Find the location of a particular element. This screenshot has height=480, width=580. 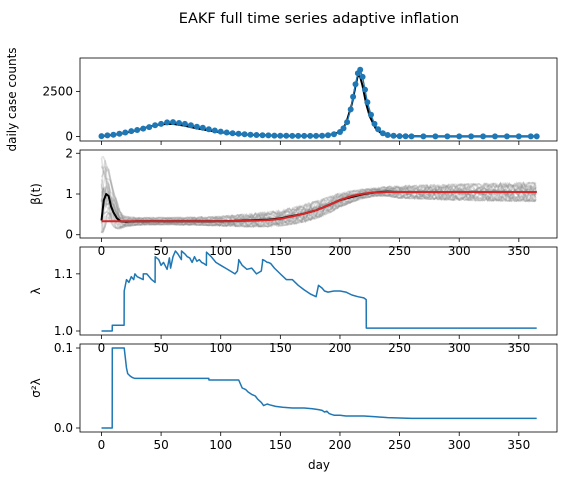

y-tick-label: 1 is located at coordinates (69, 194).